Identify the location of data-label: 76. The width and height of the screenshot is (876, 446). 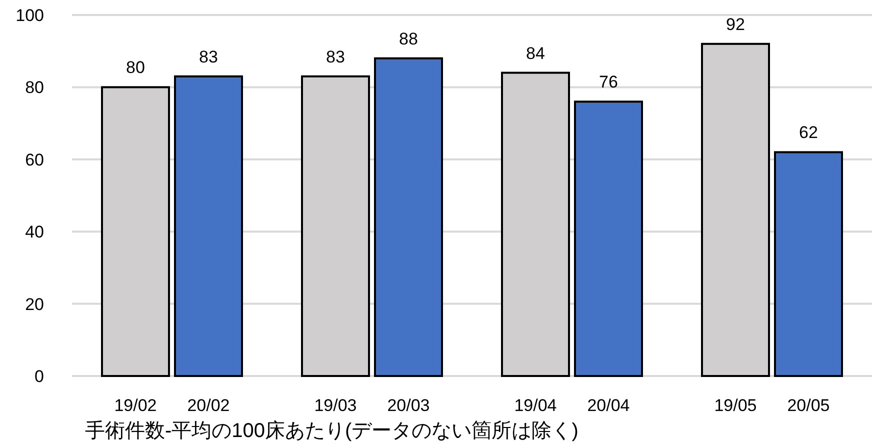
(608, 82).